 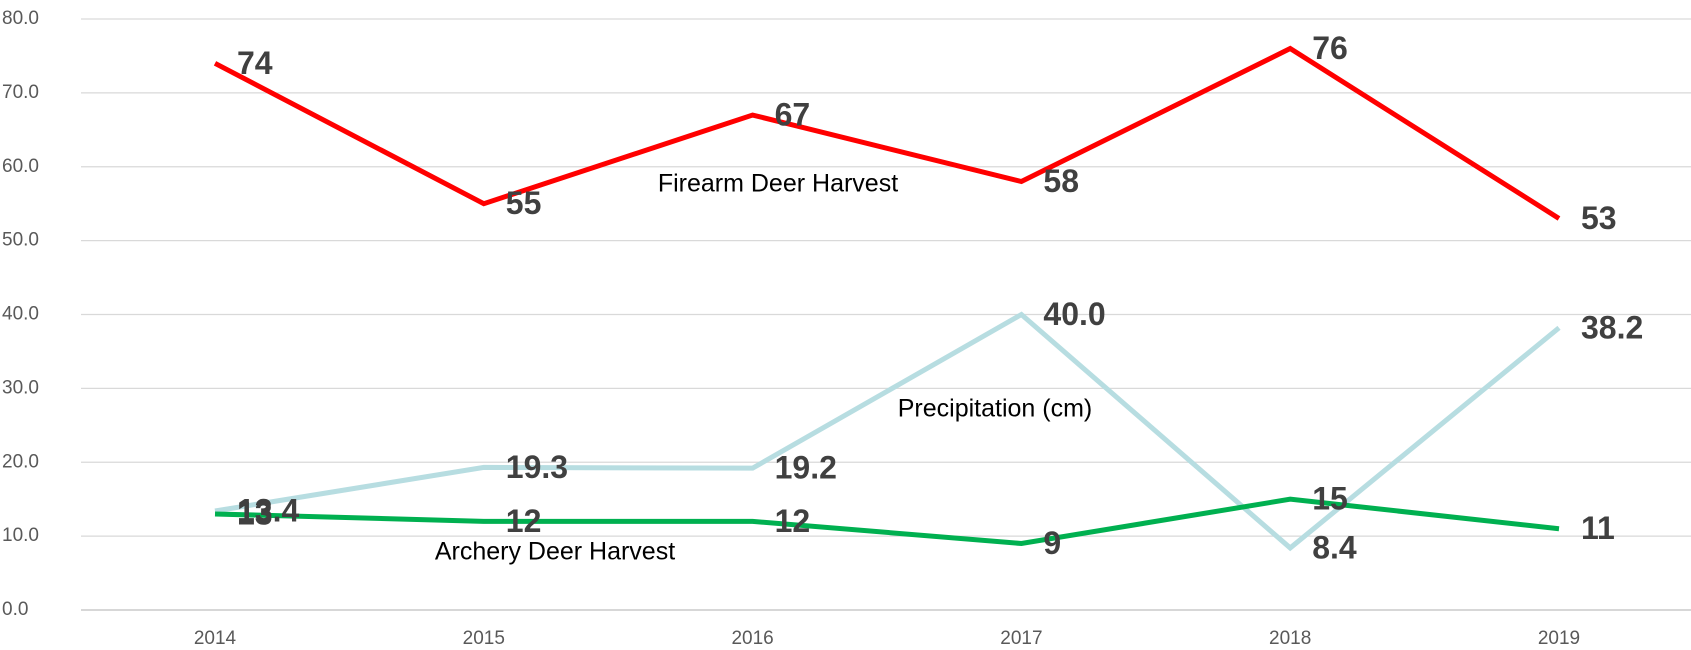 I want to click on series-label: Archery Deer Harvest, so click(x=555, y=552).